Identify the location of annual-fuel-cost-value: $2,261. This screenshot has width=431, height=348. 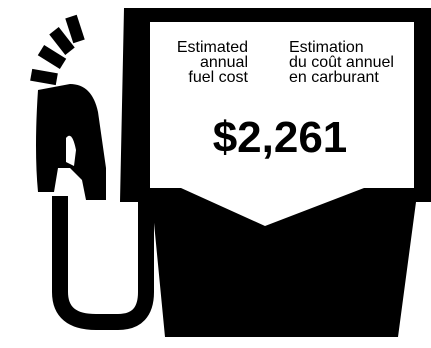
(280, 137).